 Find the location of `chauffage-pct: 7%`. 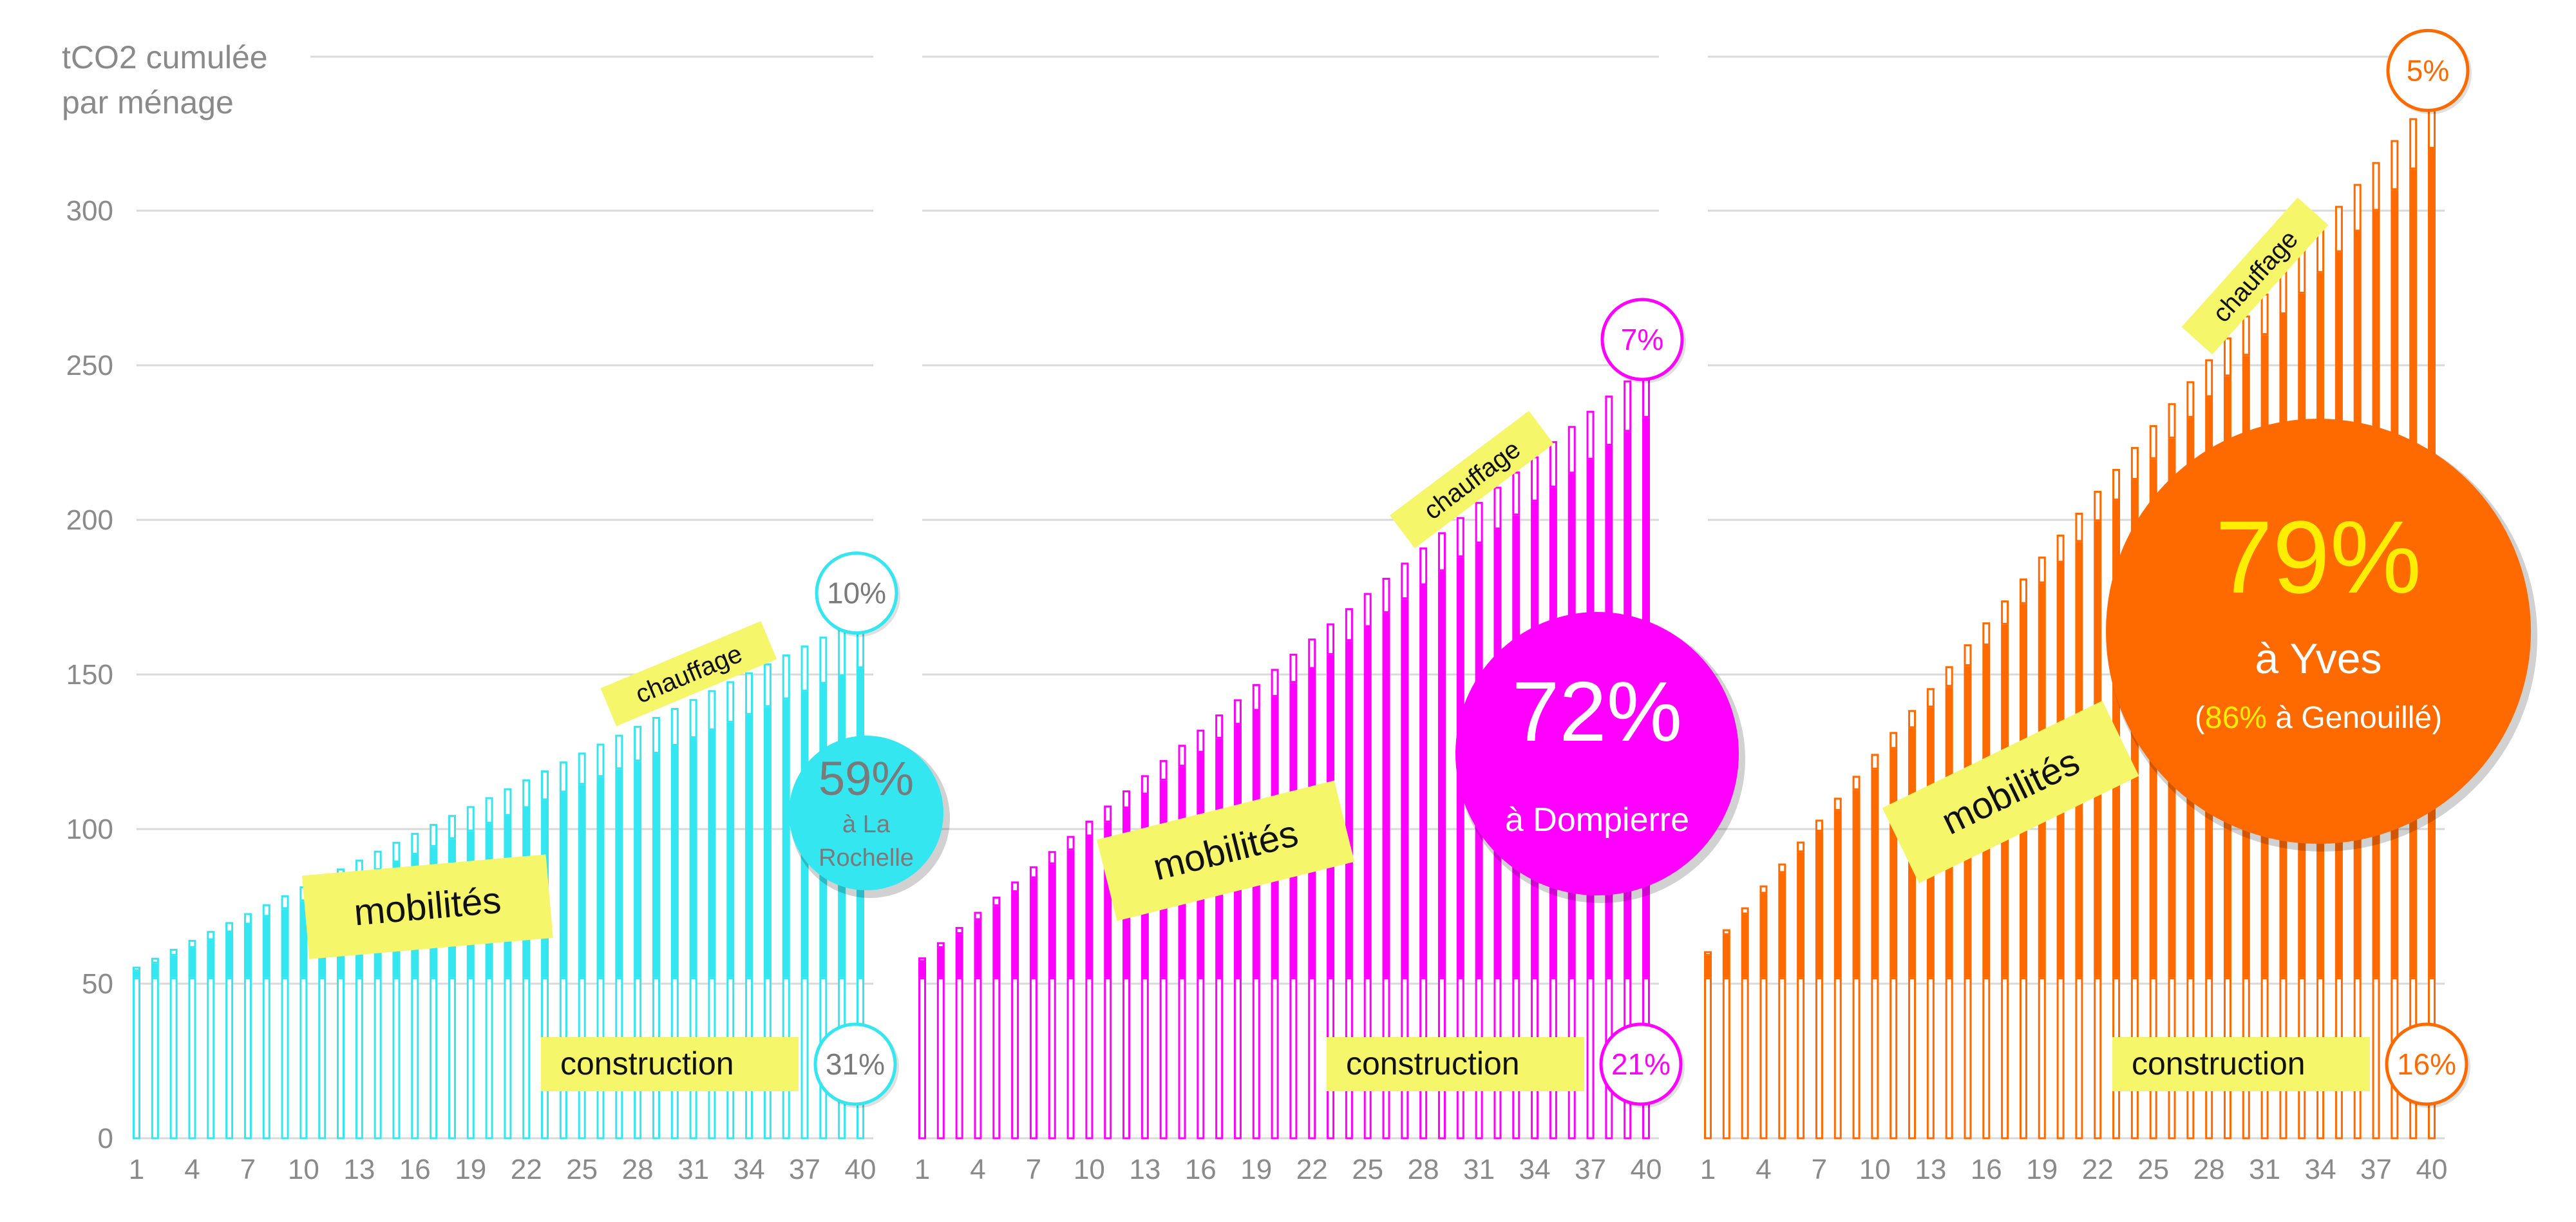

chauffage-pct: 7% is located at coordinates (1642, 339).